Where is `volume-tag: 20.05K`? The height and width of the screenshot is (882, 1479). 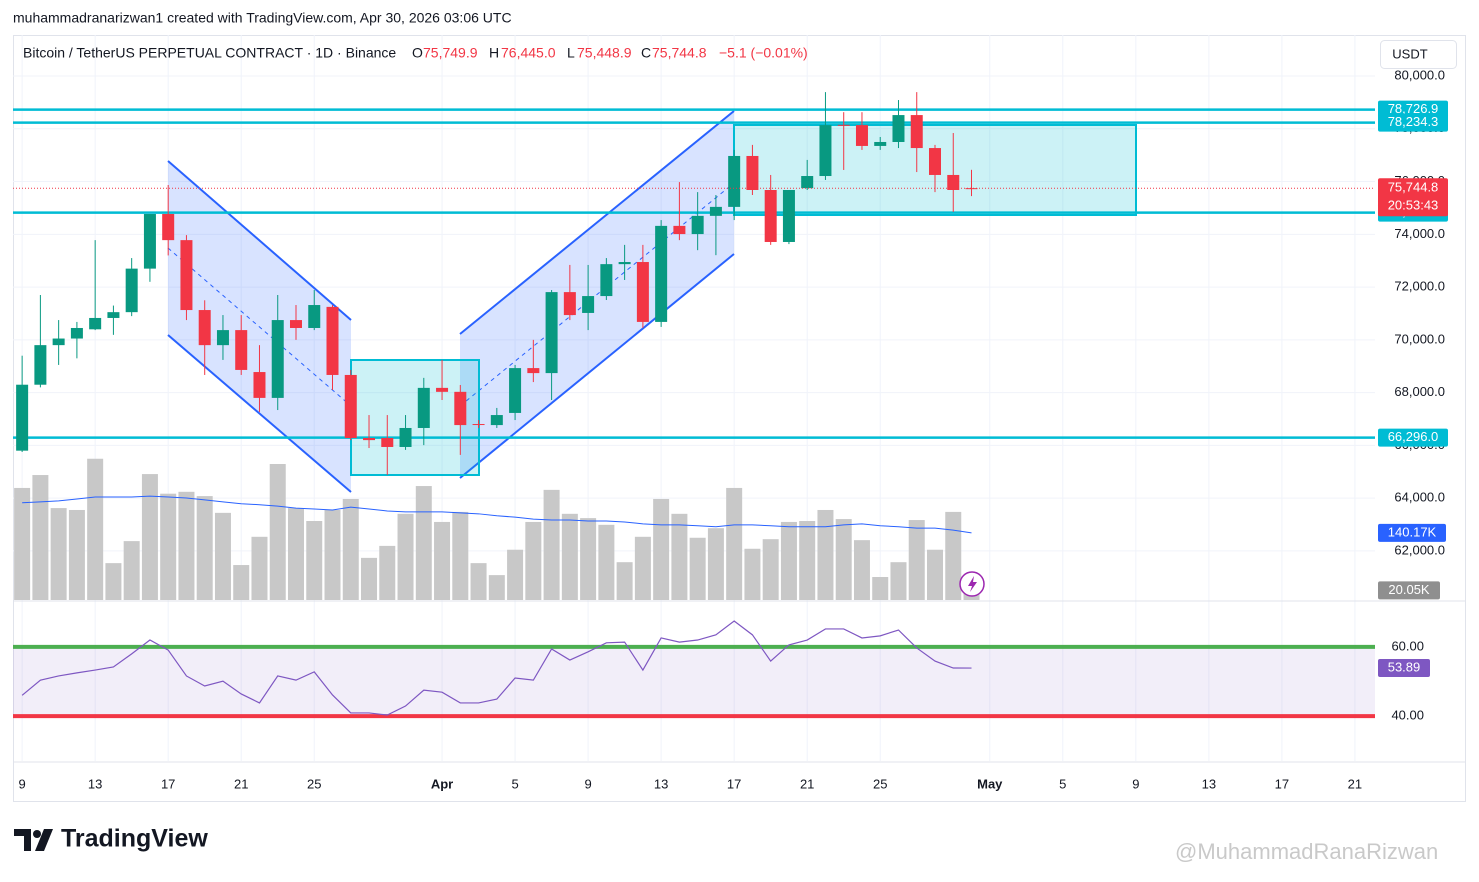 volume-tag: 20.05K is located at coordinates (1409, 589).